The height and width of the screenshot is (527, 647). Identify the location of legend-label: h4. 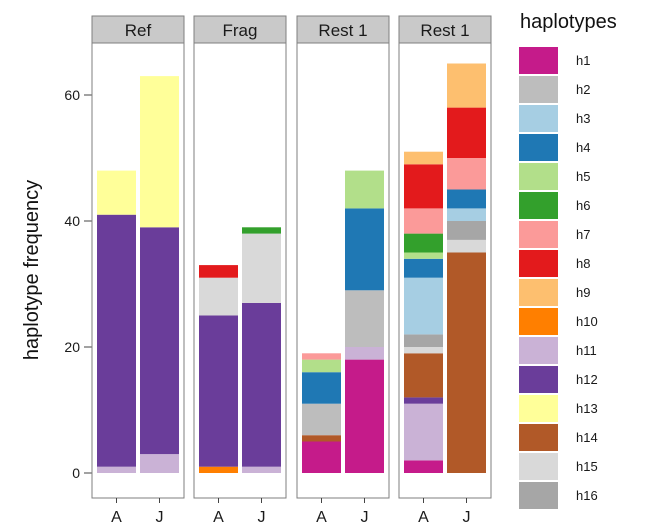
(583, 147).